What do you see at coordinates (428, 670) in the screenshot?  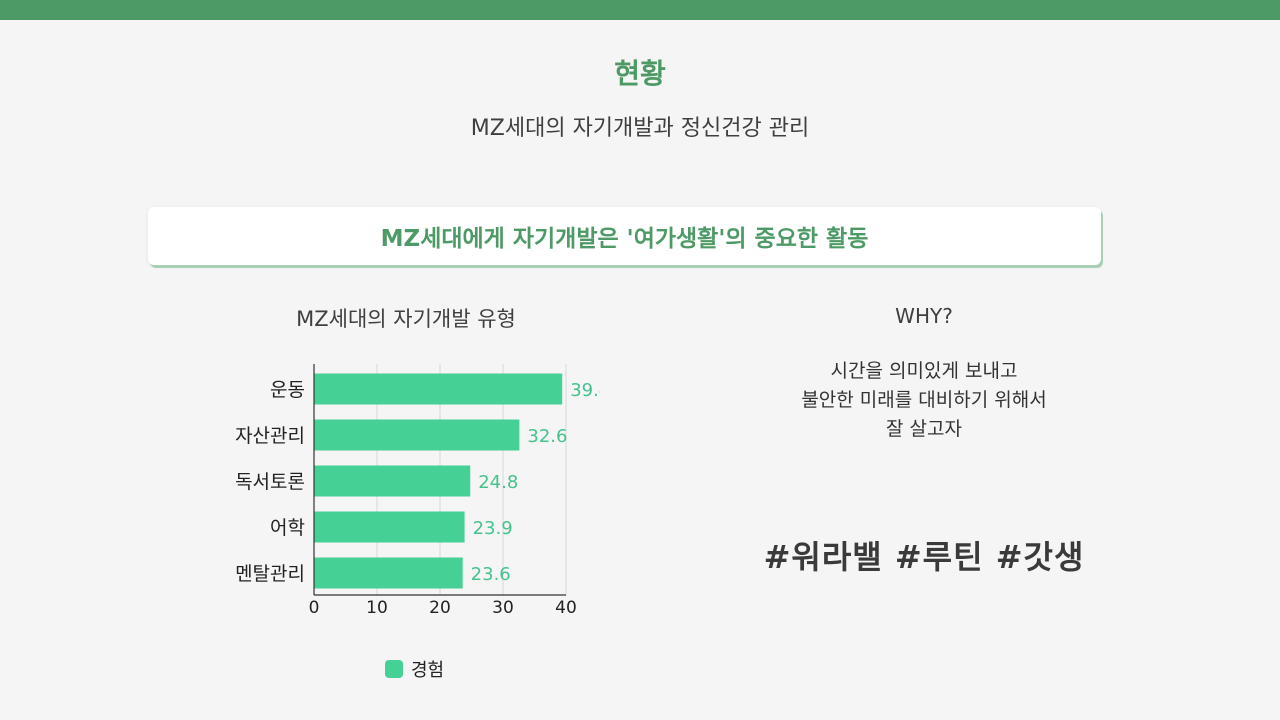 I see `legend-label: 경험` at bounding box center [428, 670].